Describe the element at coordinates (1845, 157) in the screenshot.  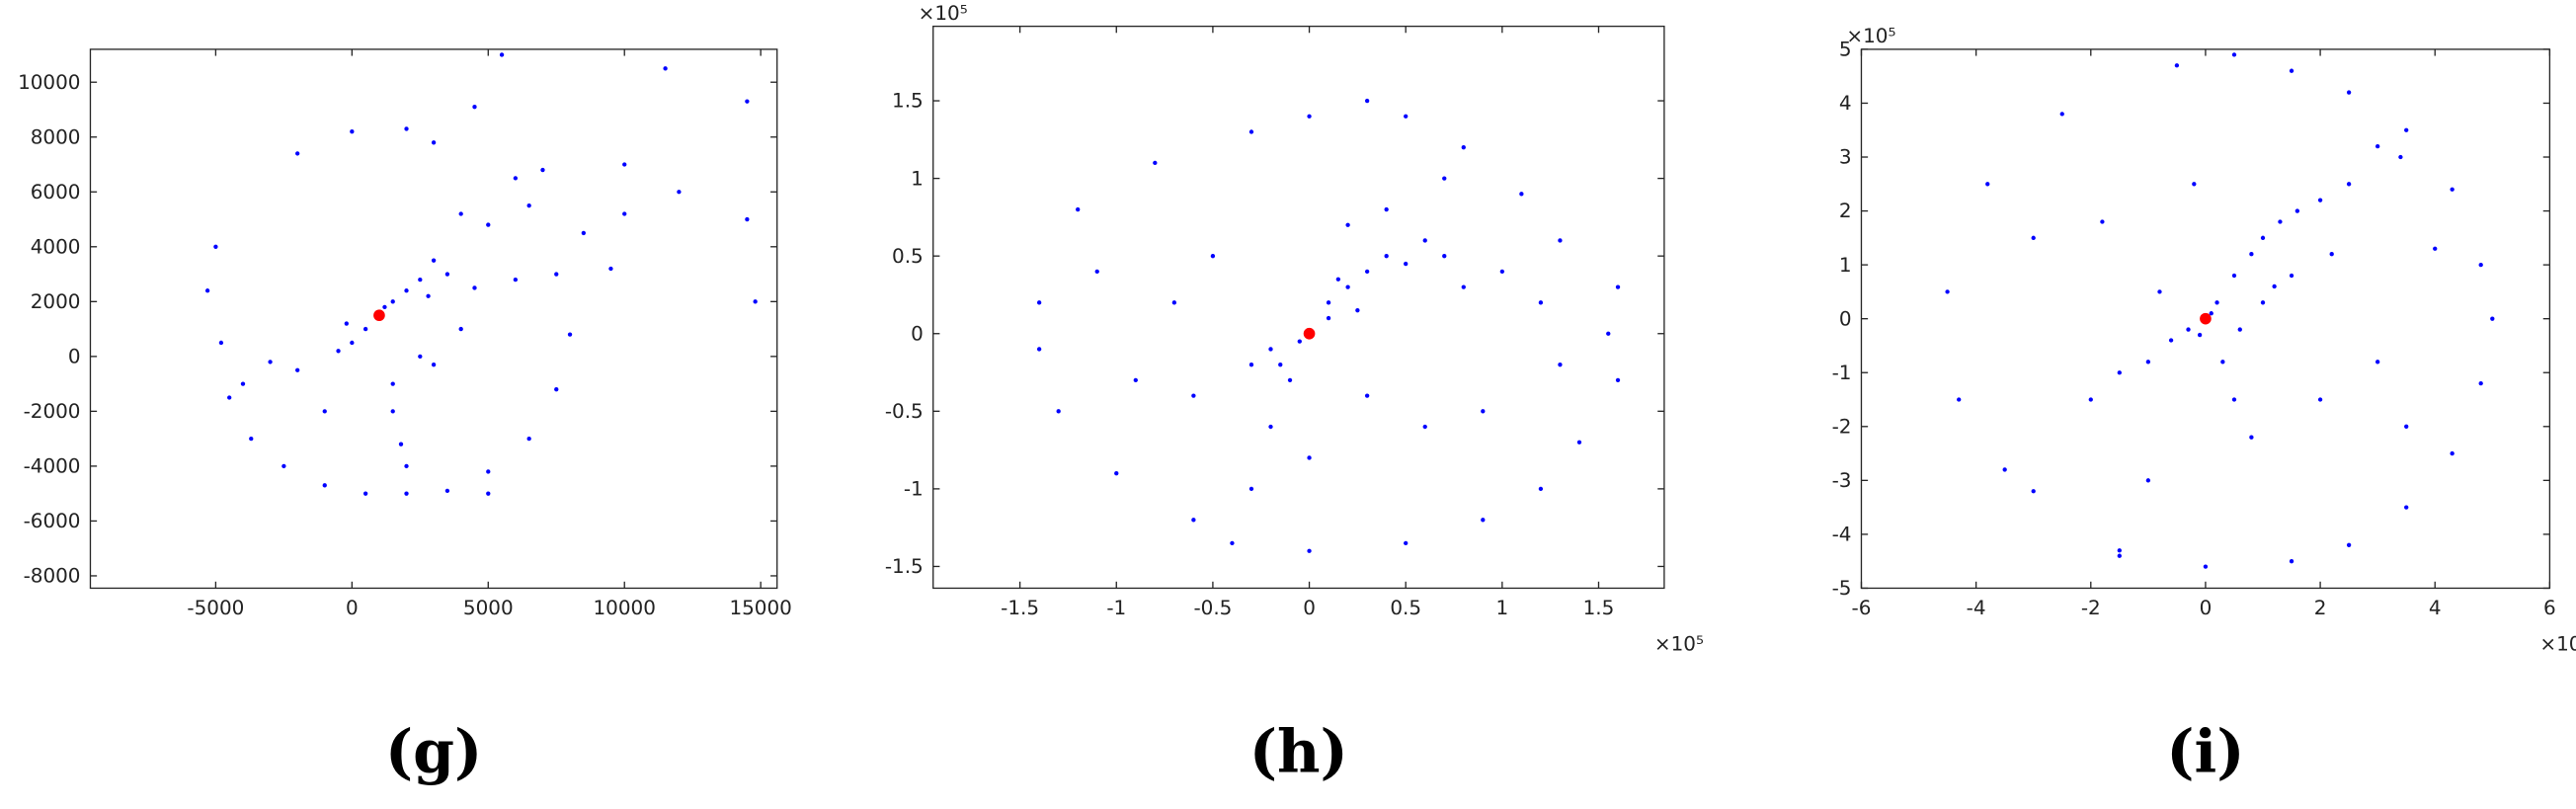
I see `y-tick-label: 3` at that location.